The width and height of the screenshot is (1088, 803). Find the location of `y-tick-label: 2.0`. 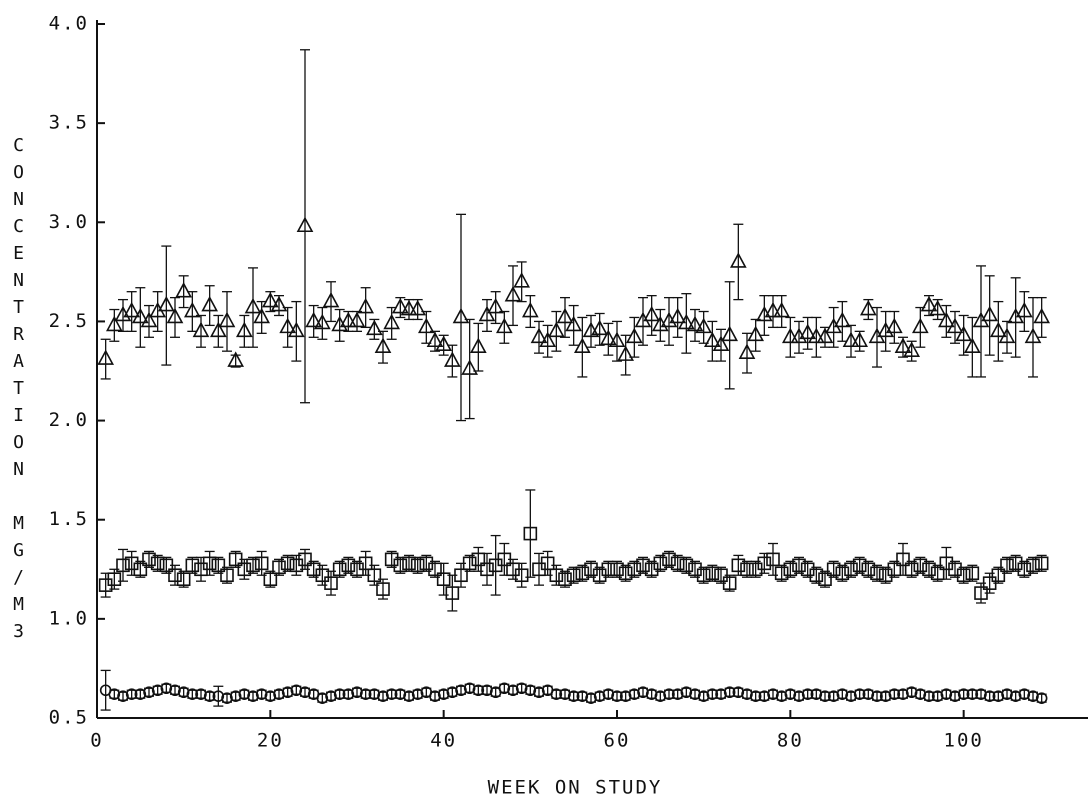

y-tick-label: 2.0 is located at coordinates (69, 420).